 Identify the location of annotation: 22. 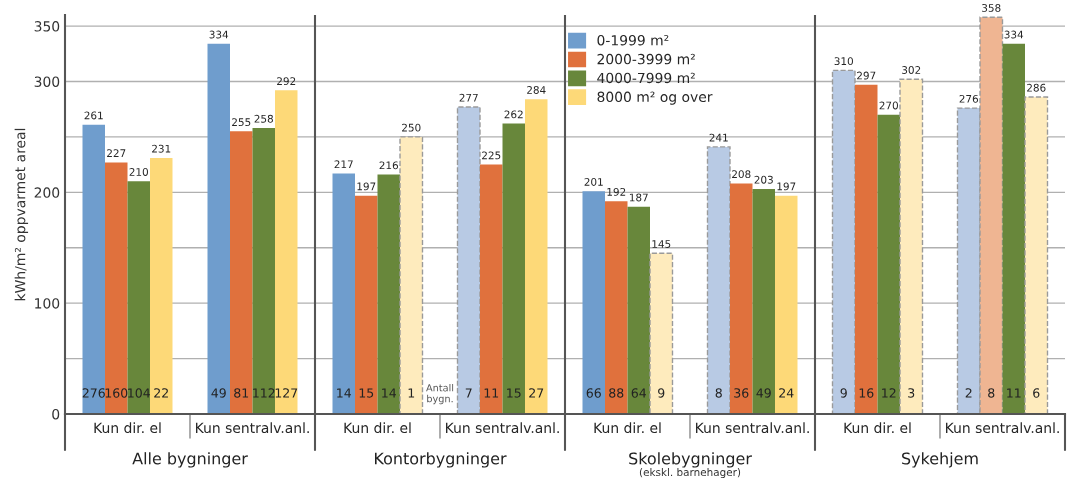
(161, 393).